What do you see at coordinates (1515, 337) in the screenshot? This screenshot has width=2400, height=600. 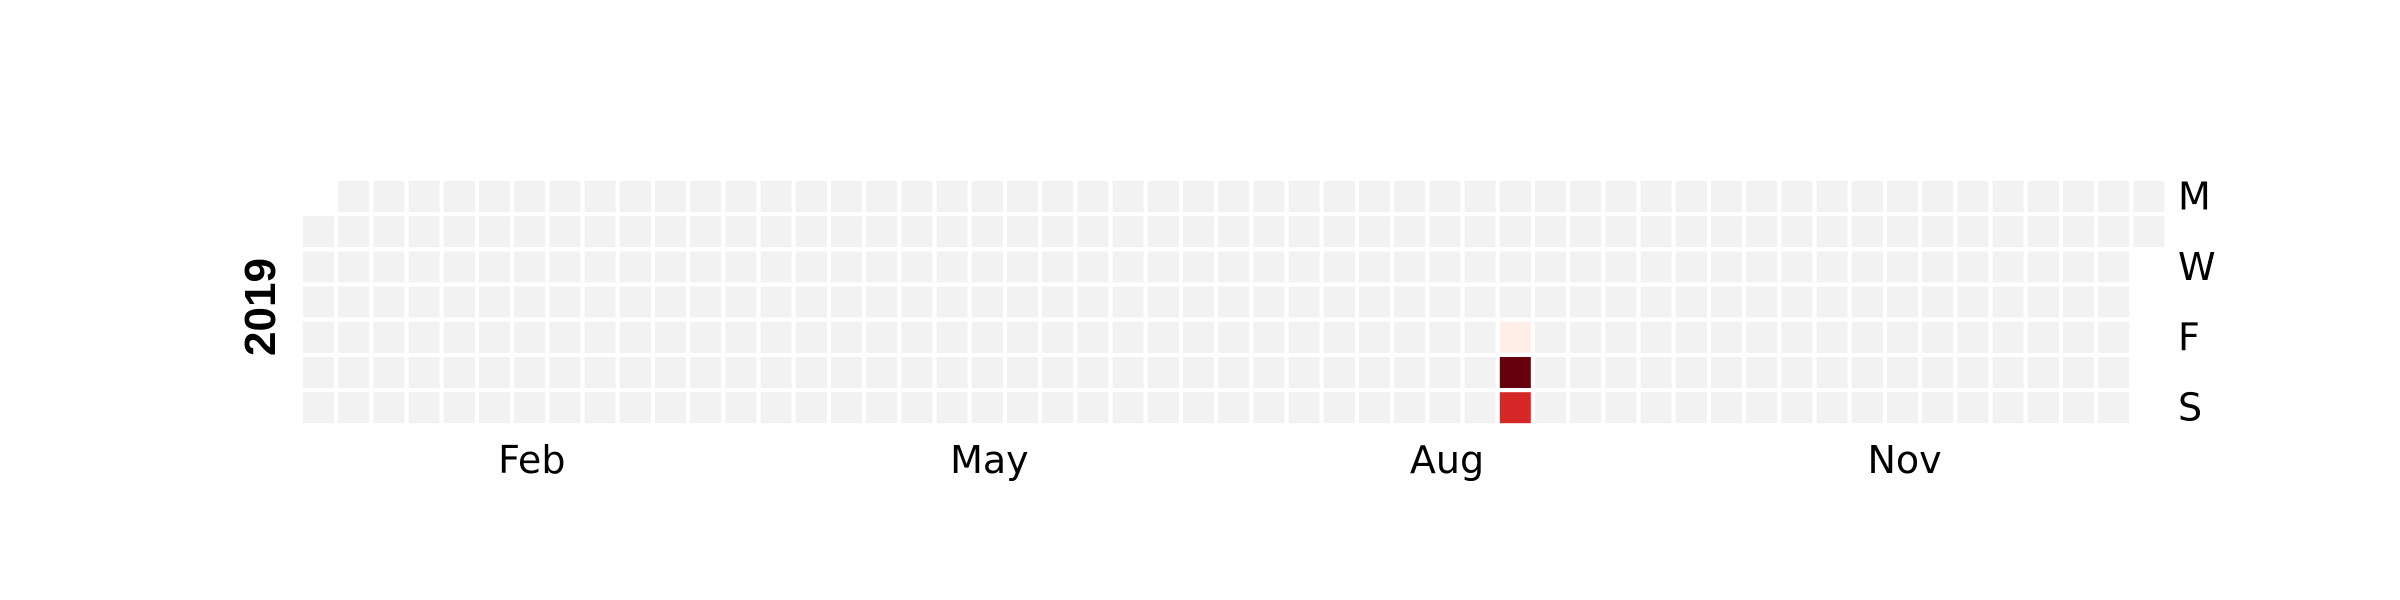 I see `heatmap-cell-active` at bounding box center [1515, 337].